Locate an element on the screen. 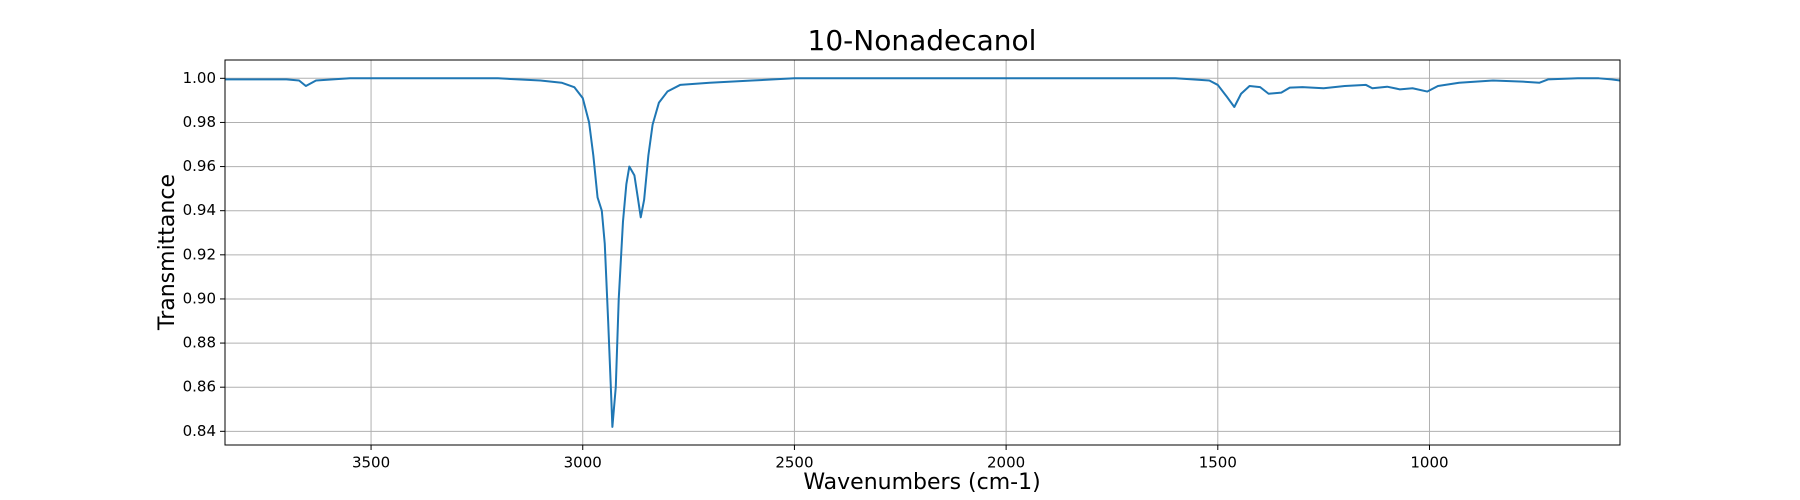  x-tick-label: 2500 is located at coordinates (794, 463).